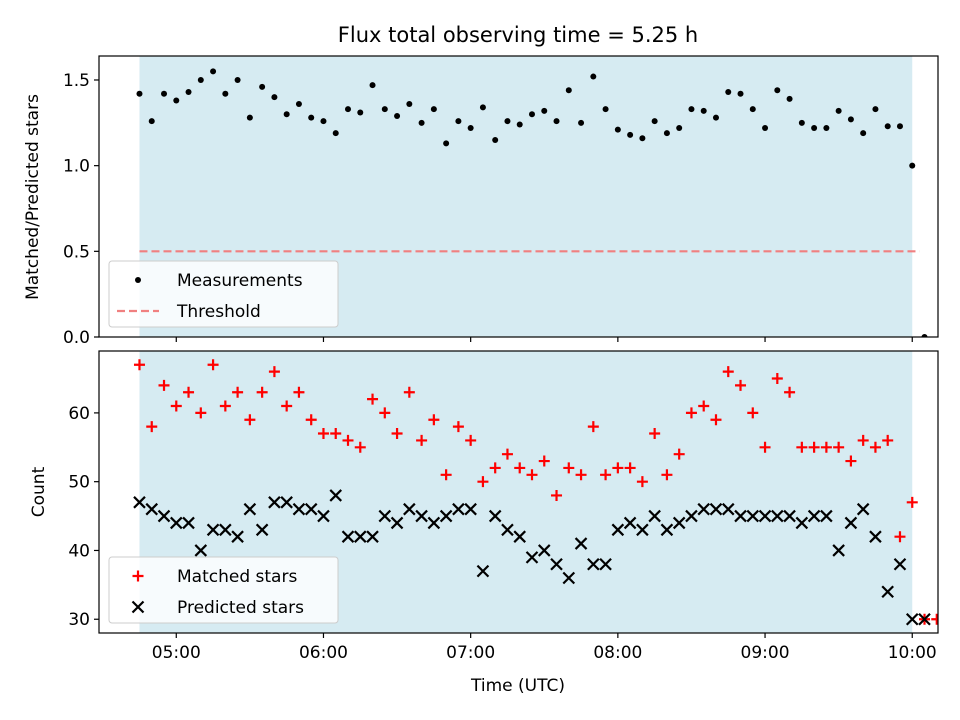  What do you see at coordinates (470, 653) in the screenshot?
I see `x-tick-label: 07:00` at bounding box center [470, 653].